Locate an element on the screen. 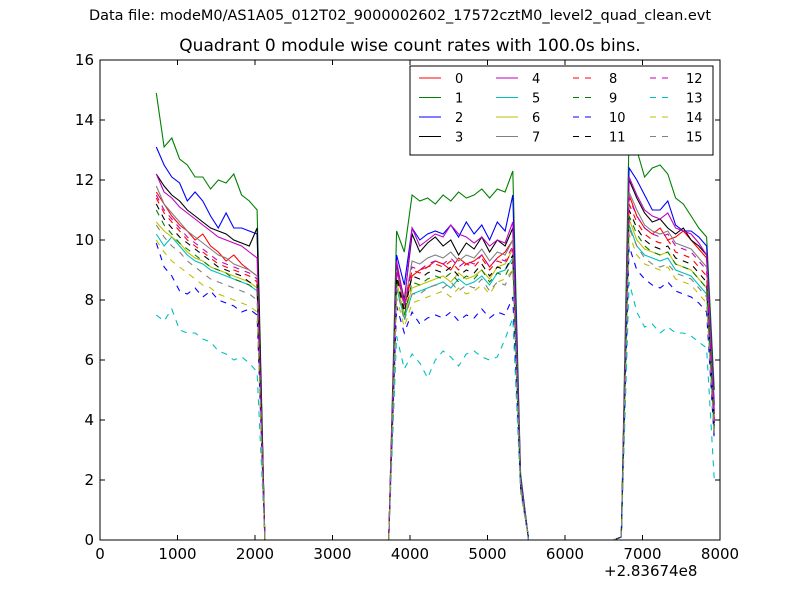  y-tick-label: 2 is located at coordinates (89, 480).